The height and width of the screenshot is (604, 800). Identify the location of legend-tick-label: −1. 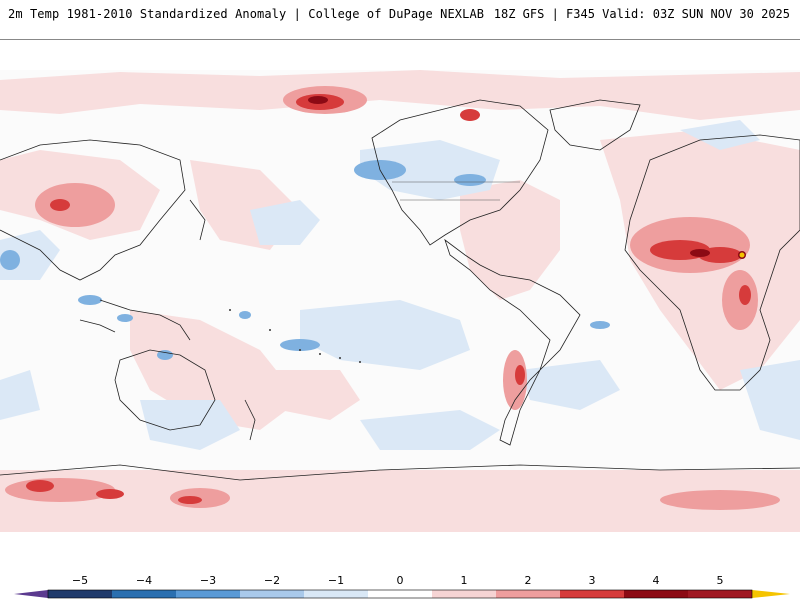
(336, 580).